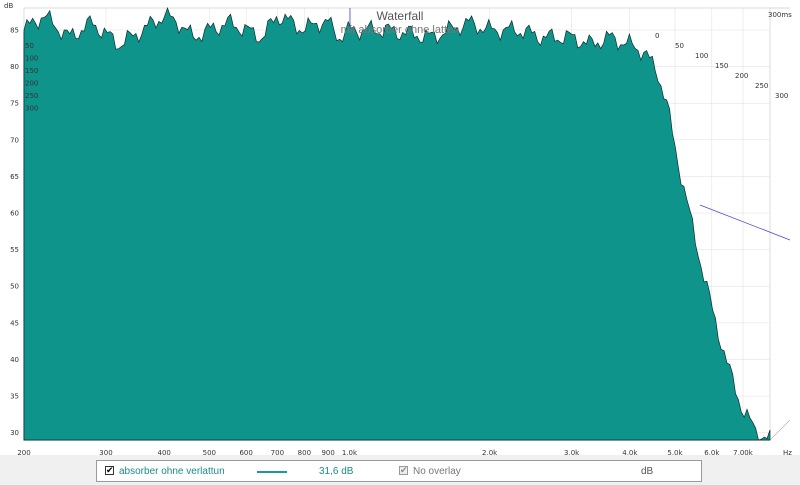  Describe the element at coordinates (14, 323) in the screenshot. I see `y-tick-label: 45` at that location.